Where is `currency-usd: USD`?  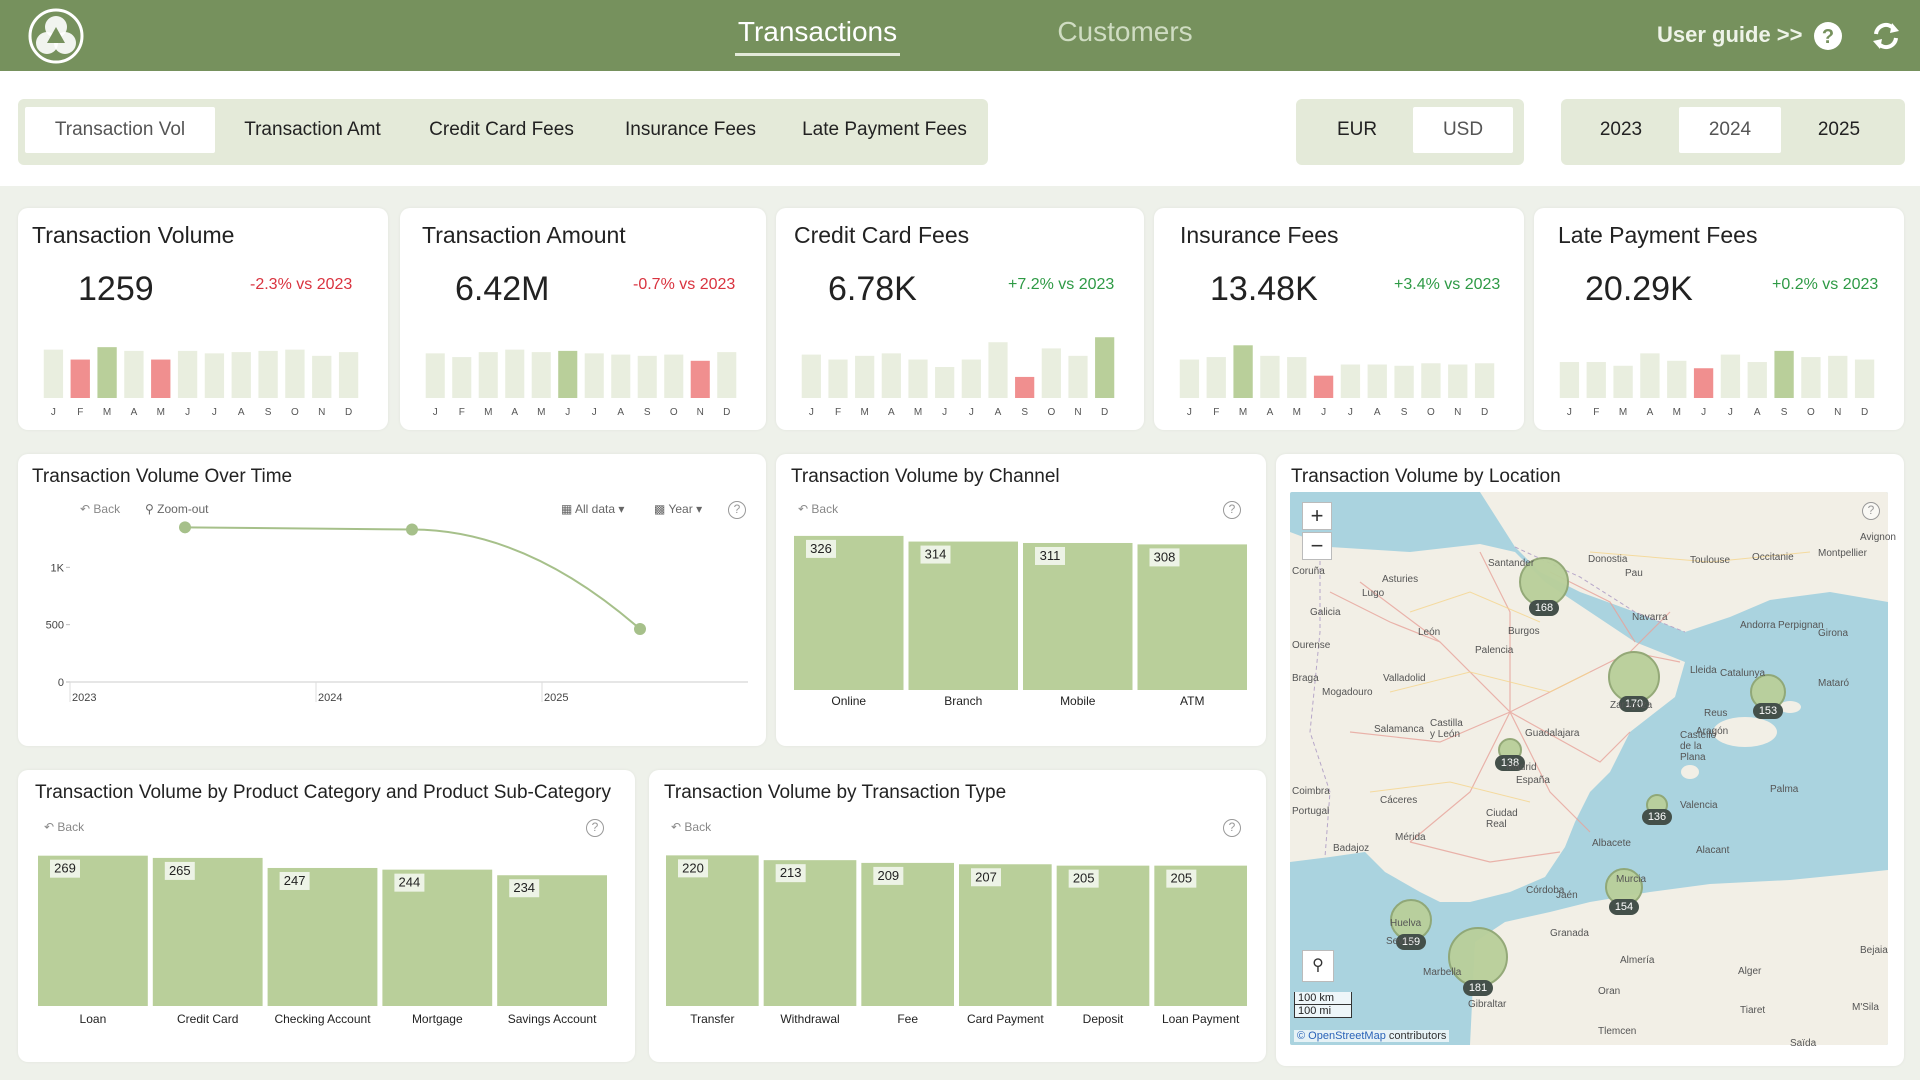 currency-usd: USD is located at coordinates (1463, 130).